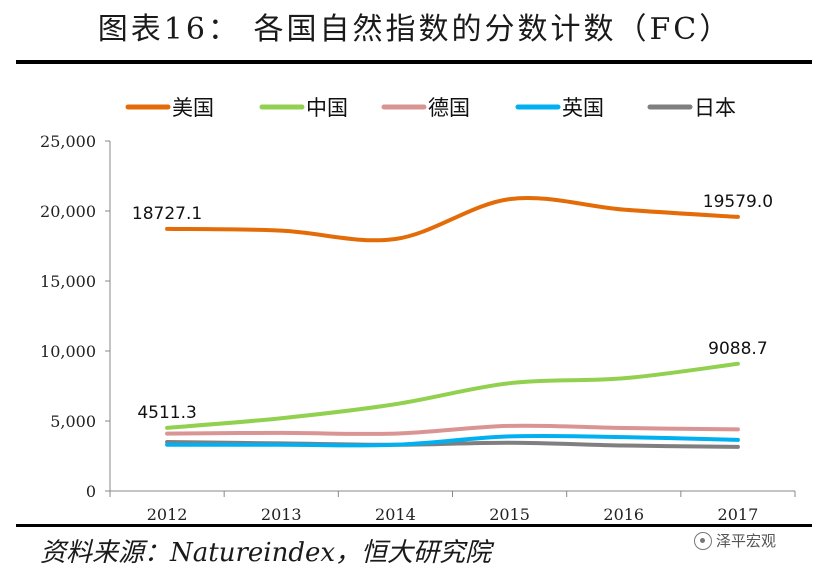  Describe the element at coordinates (715, 108) in the screenshot. I see `legend-label: 日本` at that location.